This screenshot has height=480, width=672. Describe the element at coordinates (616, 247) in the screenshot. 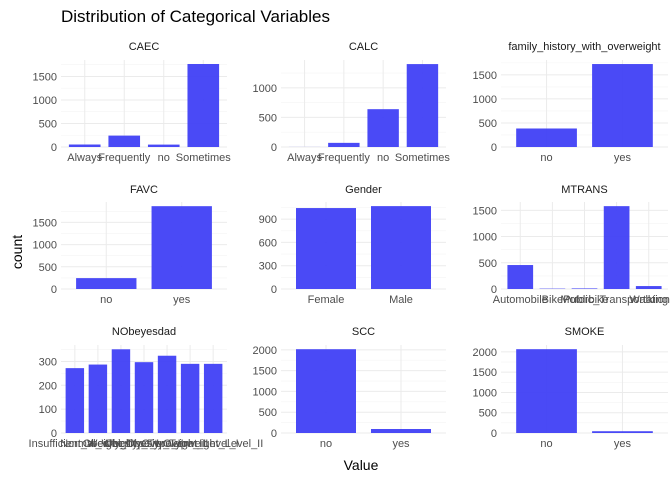

I see `bar-public-transportation` at that location.